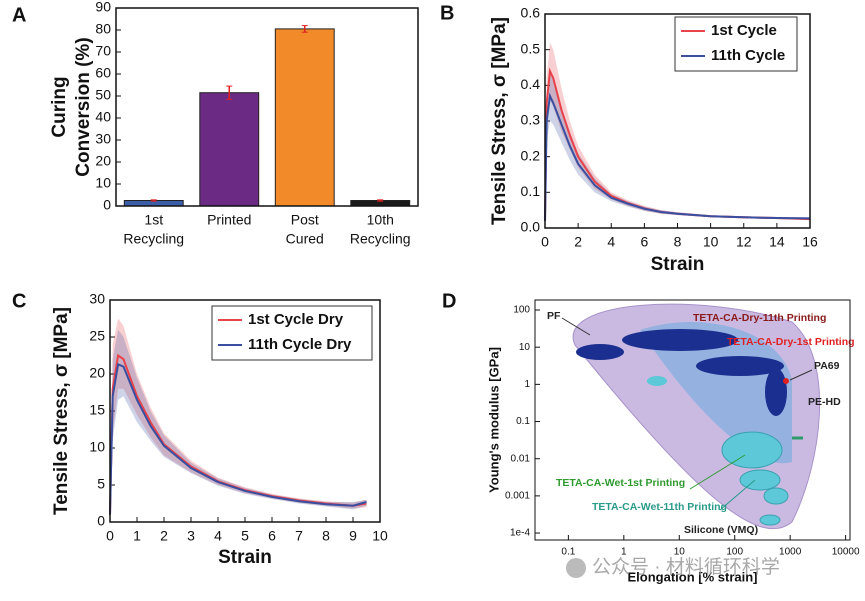 This screenshot has width=865, height=601. I want to click on legend-label: 1st Cycle Dry, so click(296, 319).